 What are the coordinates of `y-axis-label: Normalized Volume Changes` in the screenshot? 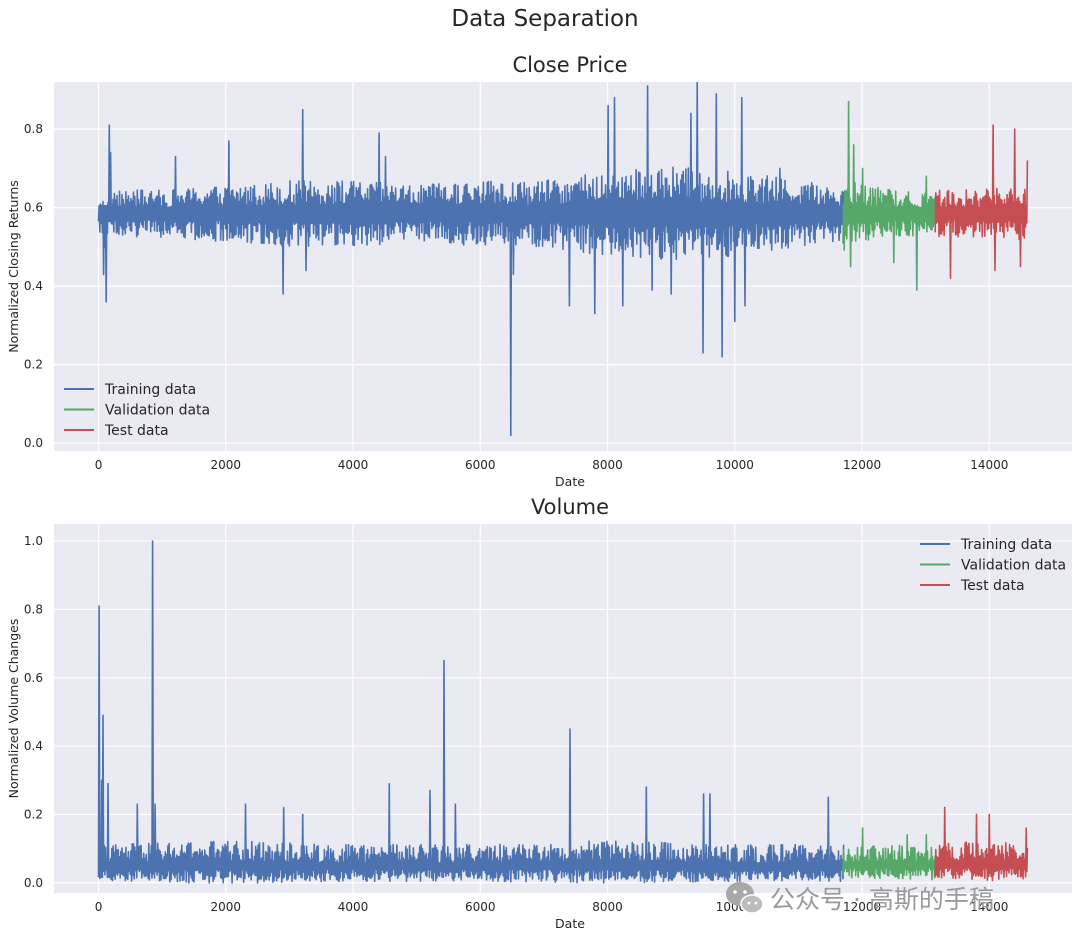 It's located at (13, 709).